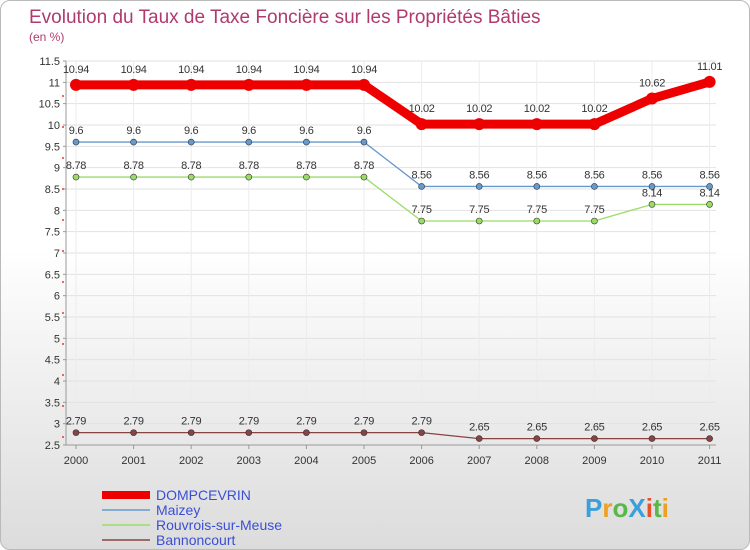  What do you see at coordinates (709, 67) in the screenshot?
I see `data-label: 11.01` at bounding box center [709, 67].